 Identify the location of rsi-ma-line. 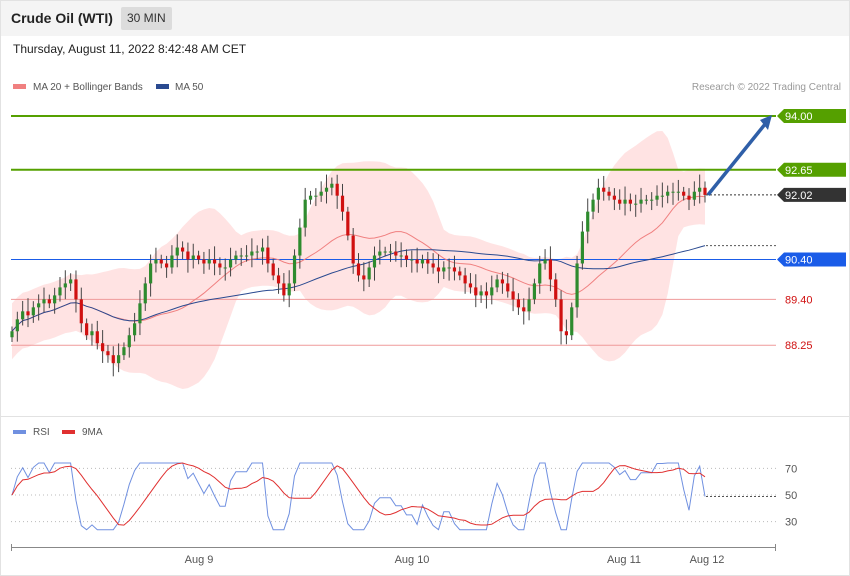
(358, 494).